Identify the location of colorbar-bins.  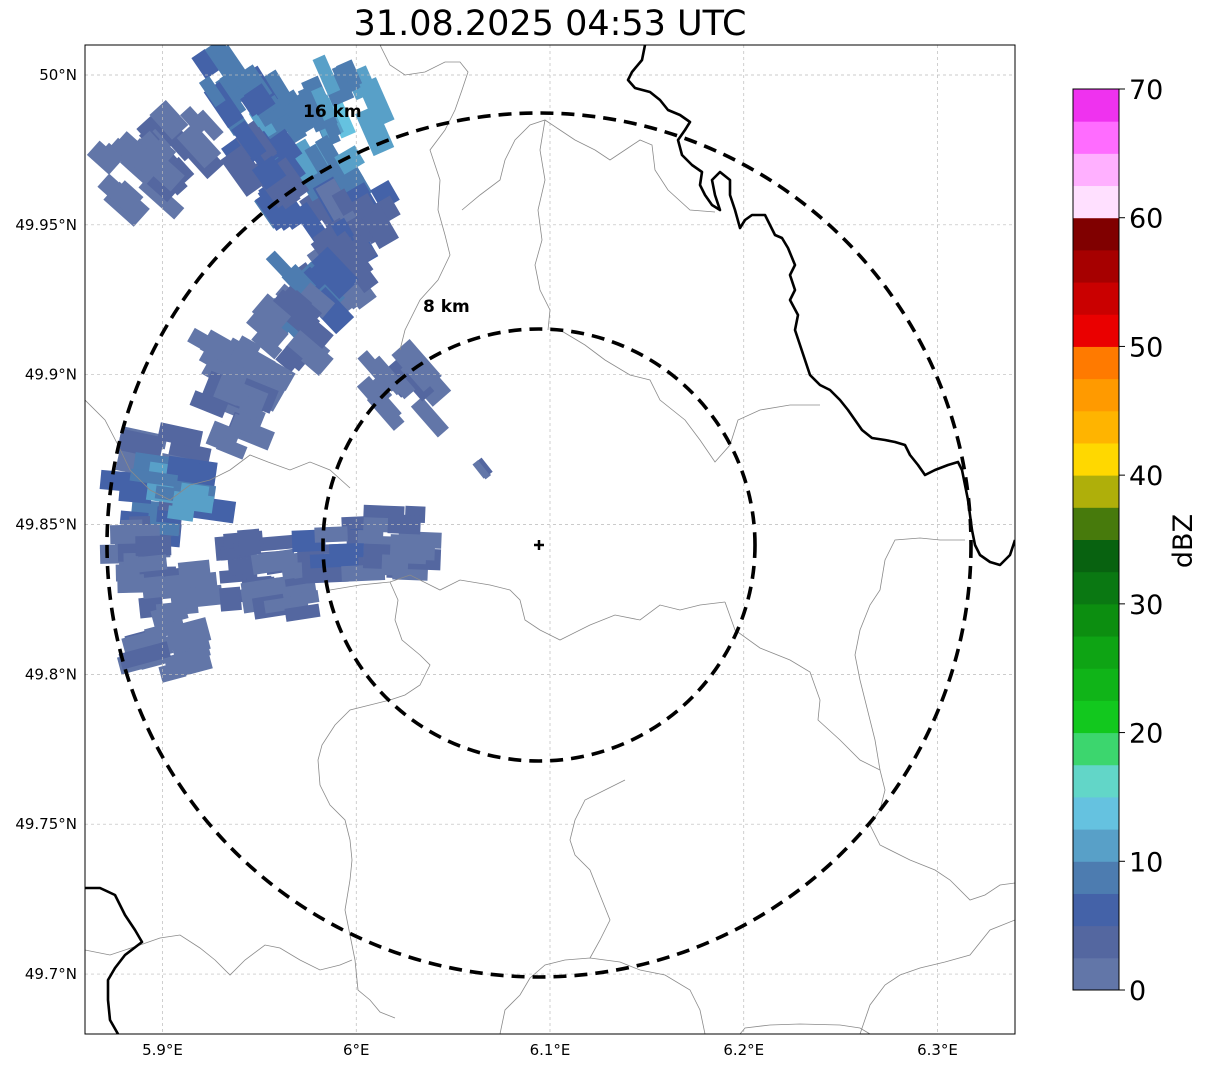
(1096, 540).